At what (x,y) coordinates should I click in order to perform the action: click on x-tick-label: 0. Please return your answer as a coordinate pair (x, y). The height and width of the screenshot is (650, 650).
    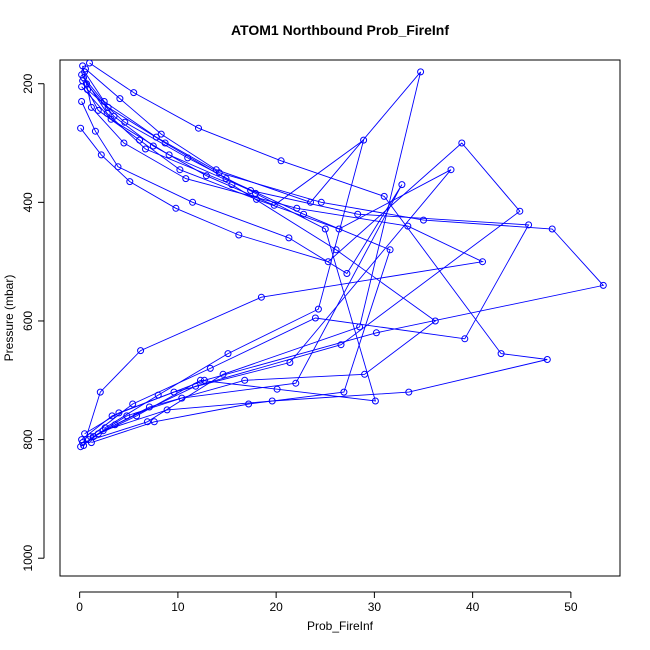
    Looking at the image, I should click on (79, 607).